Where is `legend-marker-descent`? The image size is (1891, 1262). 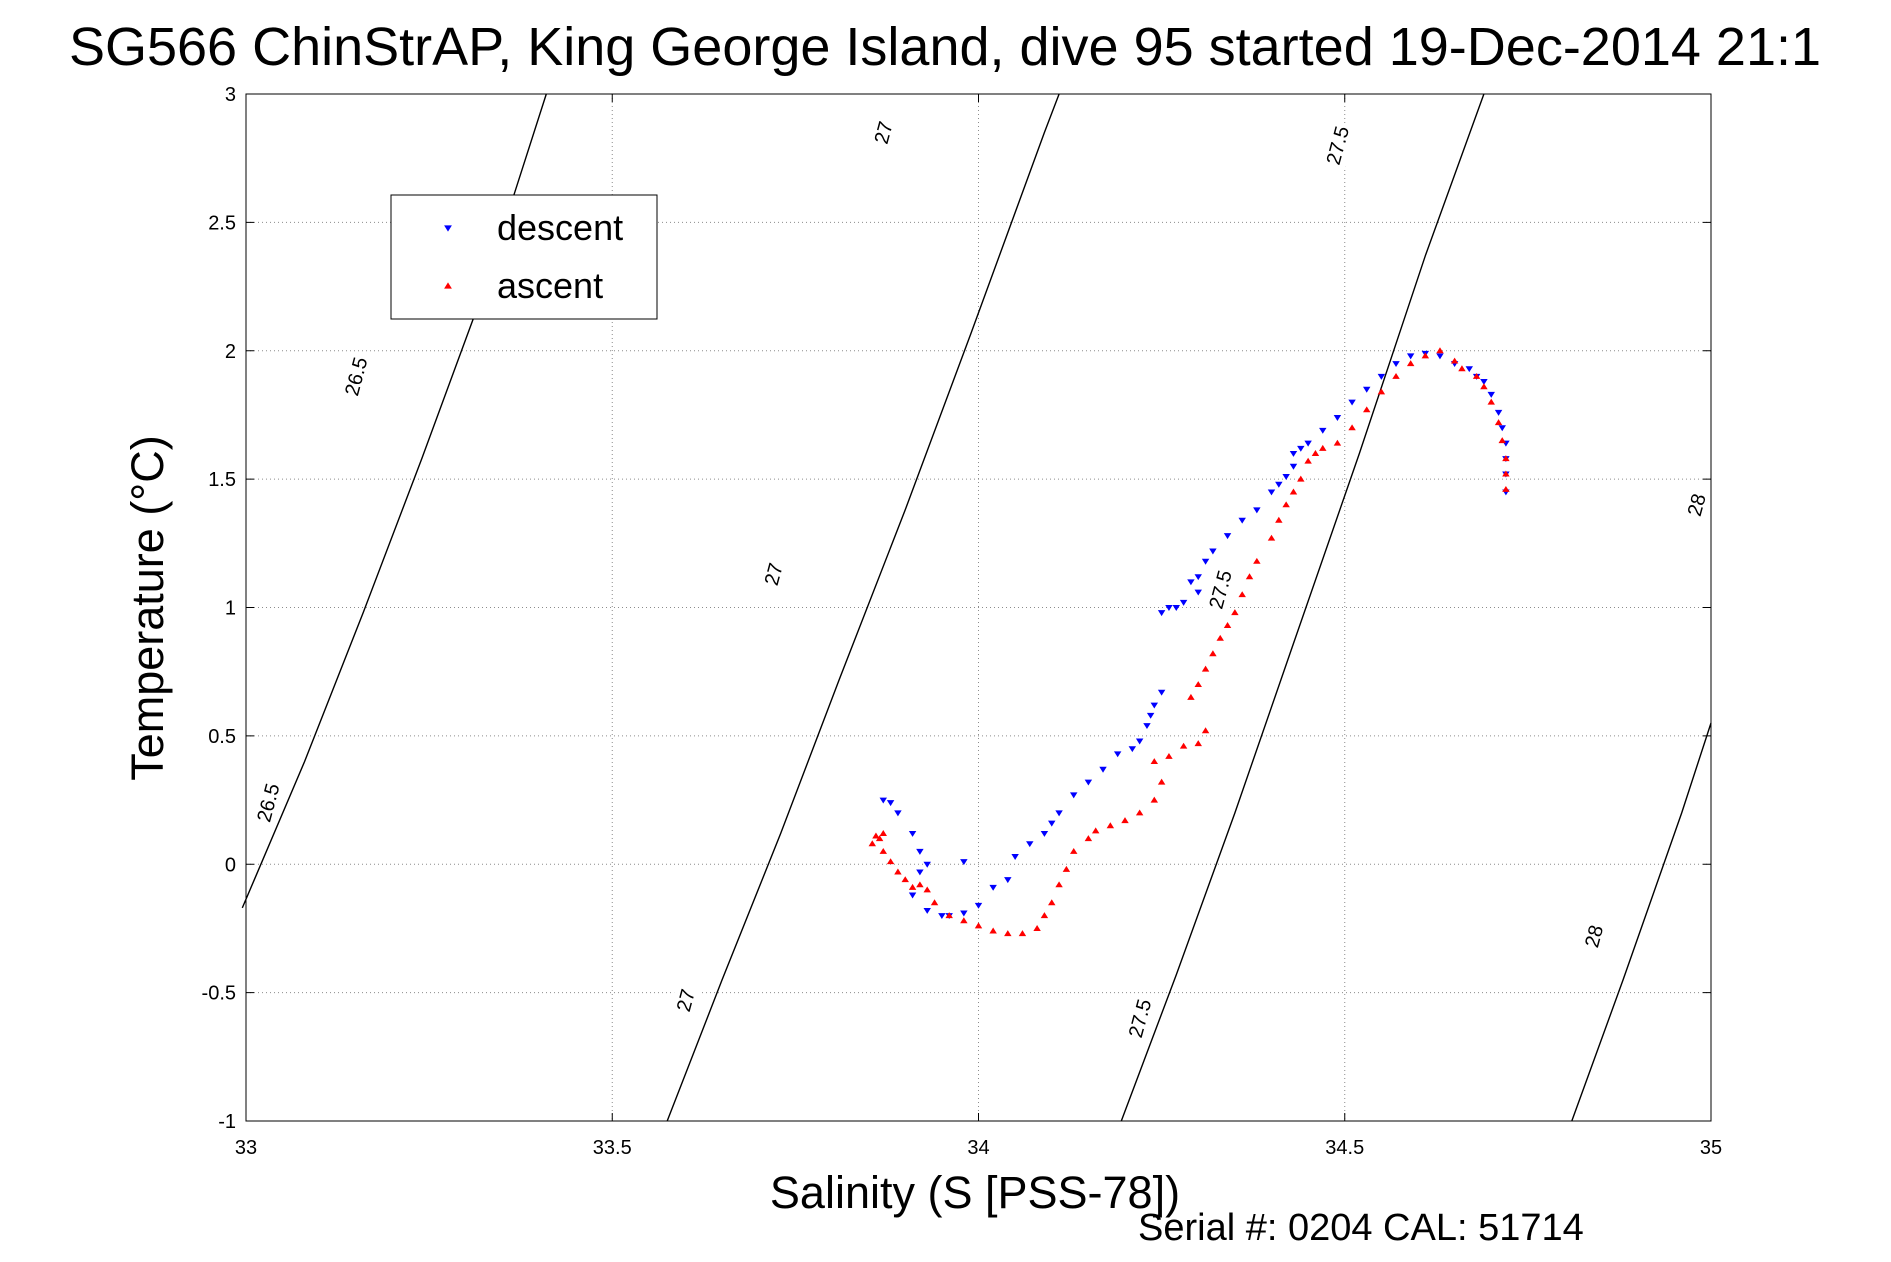 legend-marker-descent is located at coordinates (448, 228).